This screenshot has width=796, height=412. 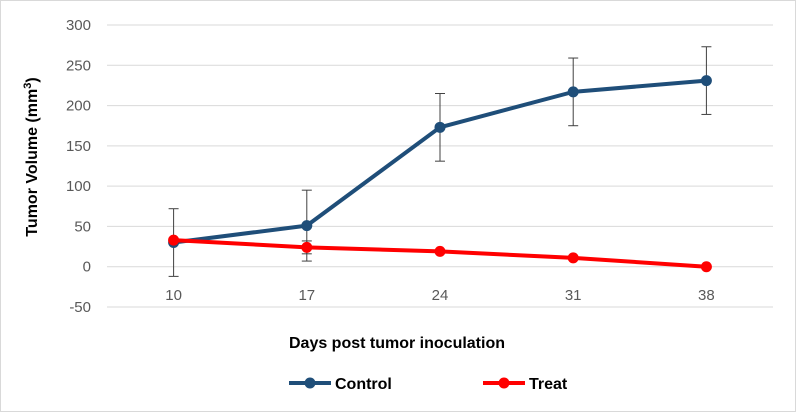 What do you see at coordinates (31, 156) in the screenshot?
I see `y-axis-label: Tumor Volume (mm3)` at bounding box center [31, 156].